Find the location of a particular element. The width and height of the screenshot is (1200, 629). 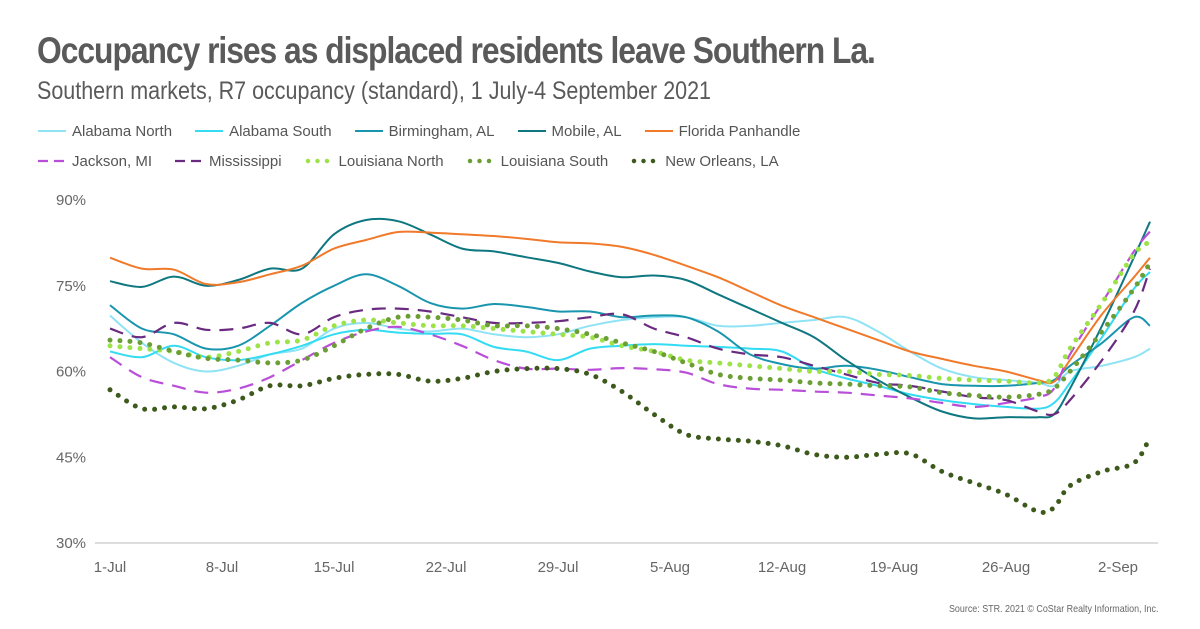

y-tick-label: 30% is located at coordinates (71, 543).